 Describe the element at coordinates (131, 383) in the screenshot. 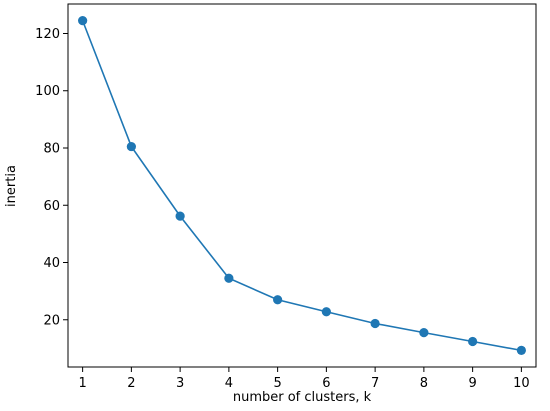

I see `x-tick-label: 2` at that location.